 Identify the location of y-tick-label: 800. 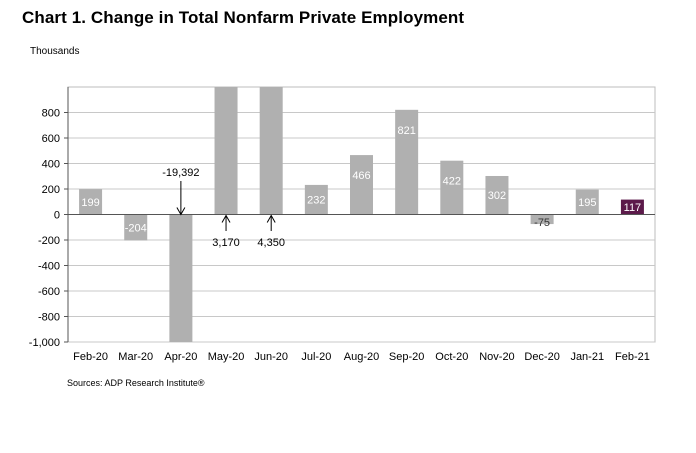
(51, 114).